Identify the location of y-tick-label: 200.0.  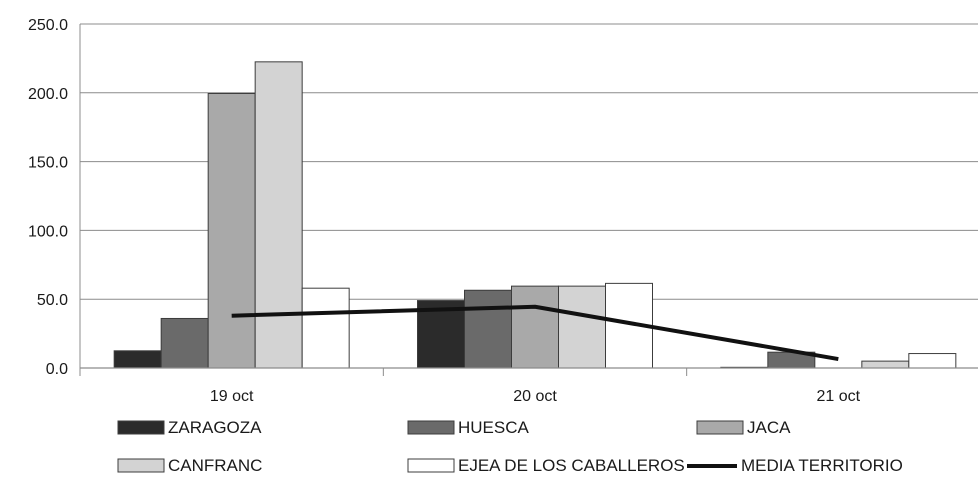
(48, 94).